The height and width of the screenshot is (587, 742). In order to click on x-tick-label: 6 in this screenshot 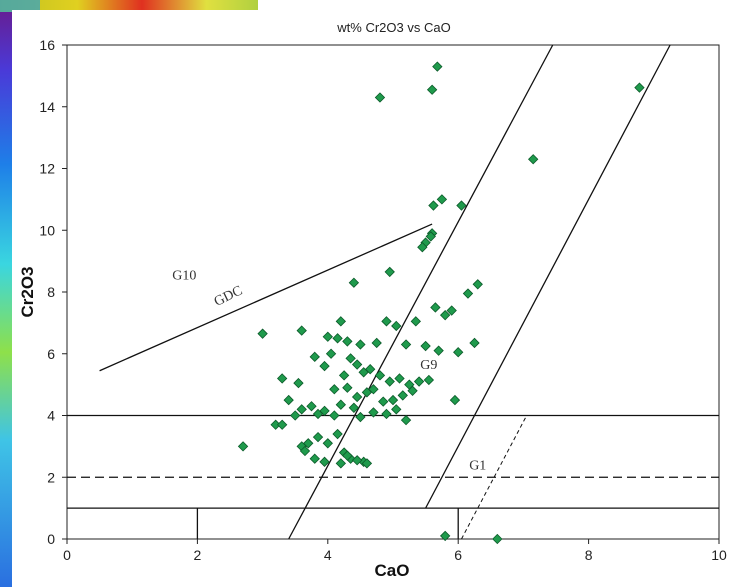, I will do `click(458, 555)`.